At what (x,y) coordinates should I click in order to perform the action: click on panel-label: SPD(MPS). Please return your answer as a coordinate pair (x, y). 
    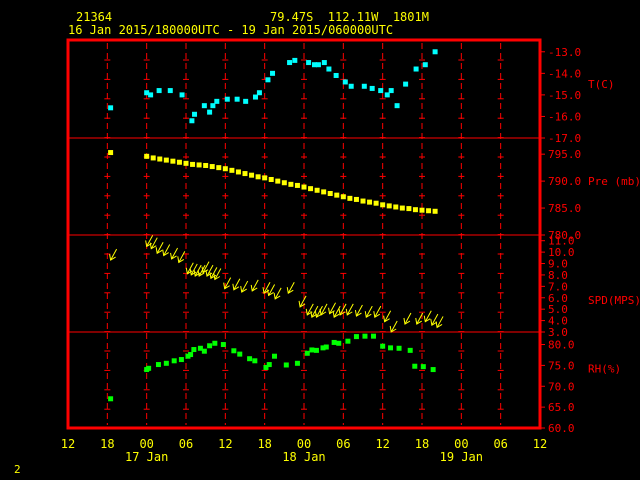
    Looking at the image, I should click on (614, 300).